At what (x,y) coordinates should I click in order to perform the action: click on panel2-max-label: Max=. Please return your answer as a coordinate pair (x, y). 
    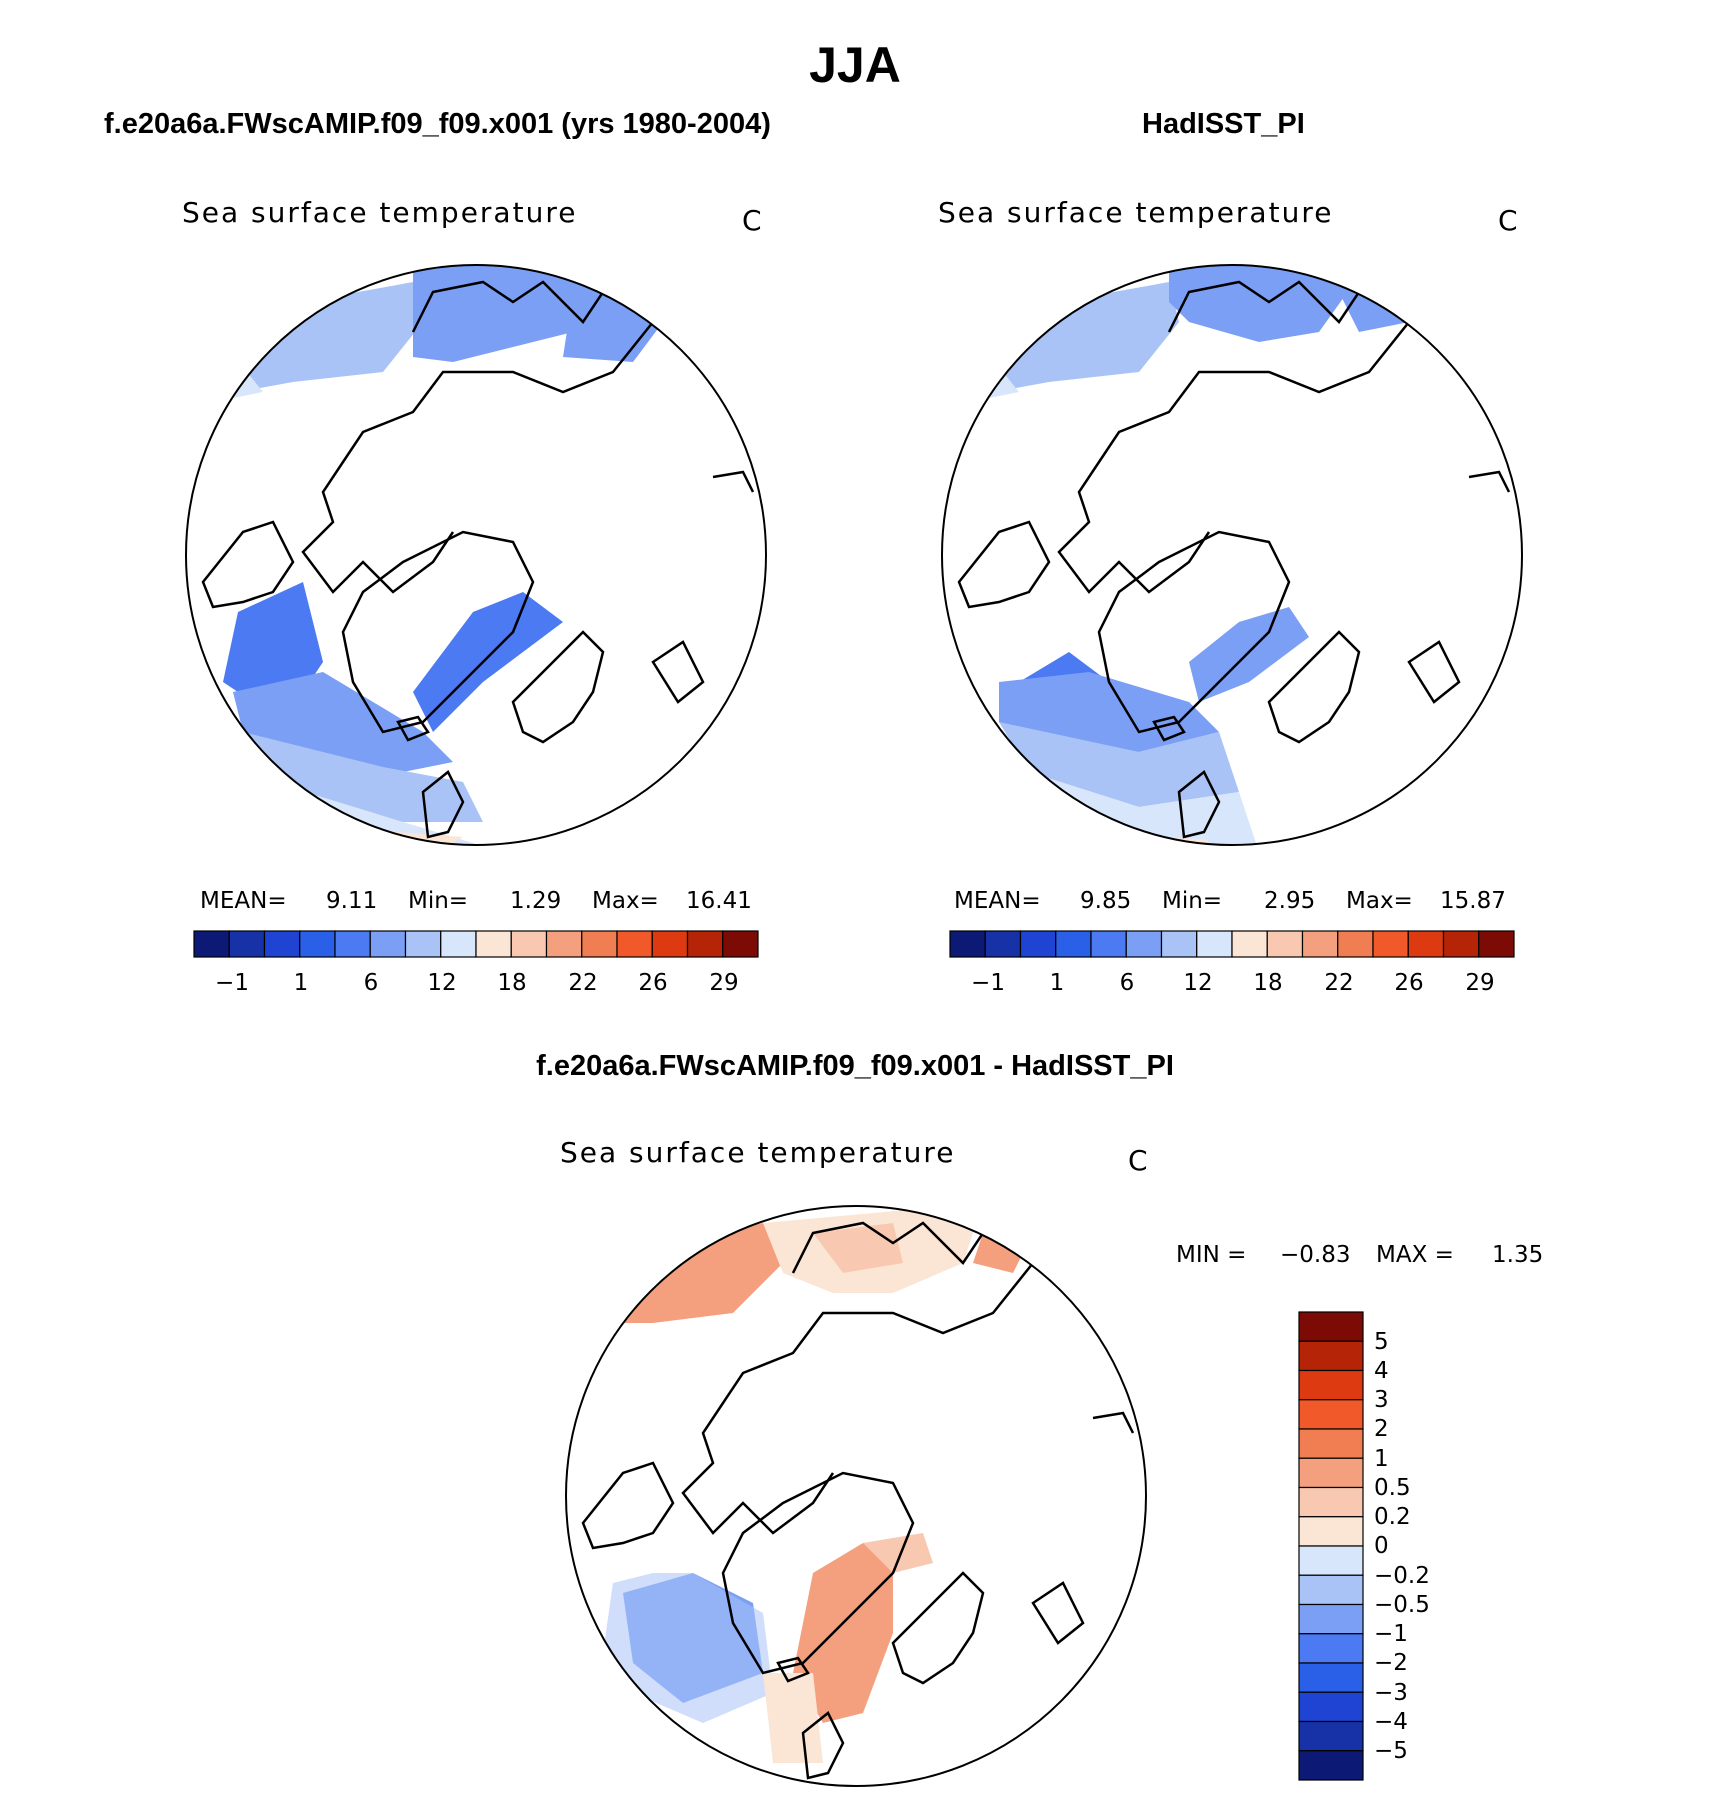
    Looking at the image, I should click on (1379, 901).